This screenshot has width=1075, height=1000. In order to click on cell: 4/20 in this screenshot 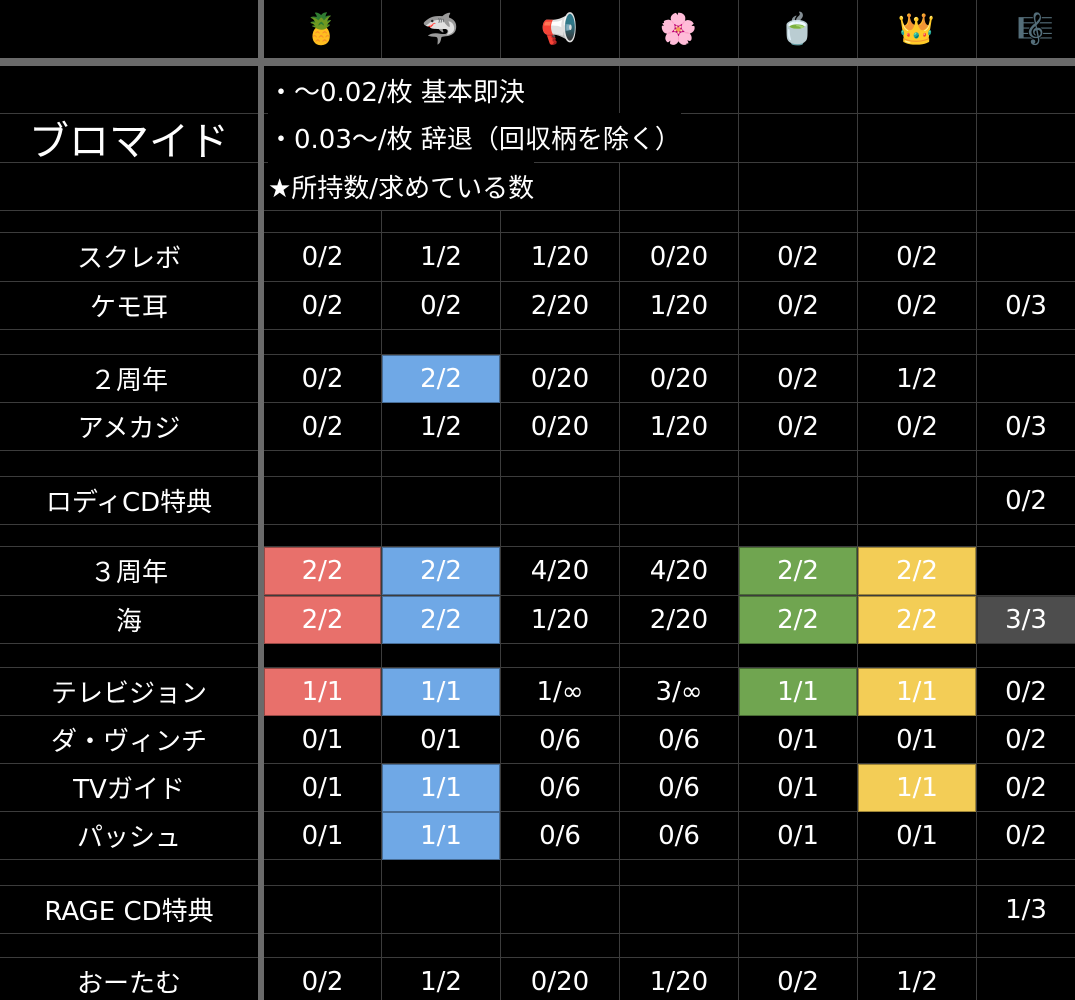, I will do `click(679, 571)`.